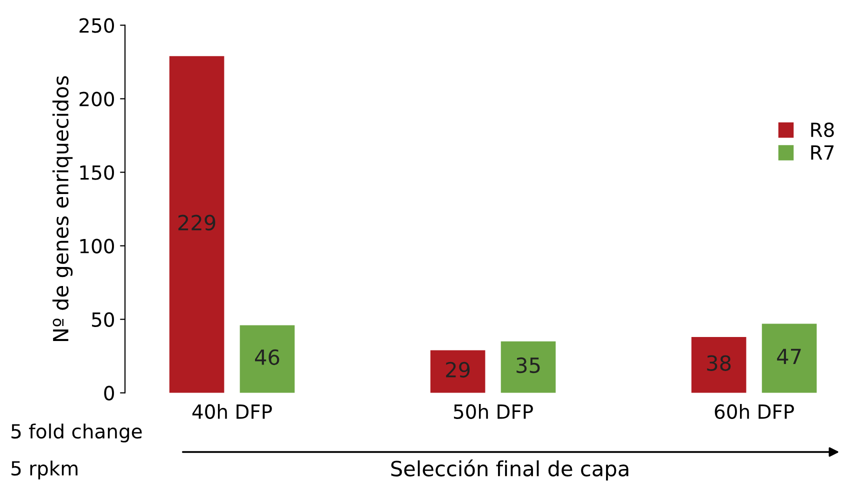  Describe the element at coordinates (232, 412) in the screenshot. I see `x-tick-label: 40h DFP` at that location.